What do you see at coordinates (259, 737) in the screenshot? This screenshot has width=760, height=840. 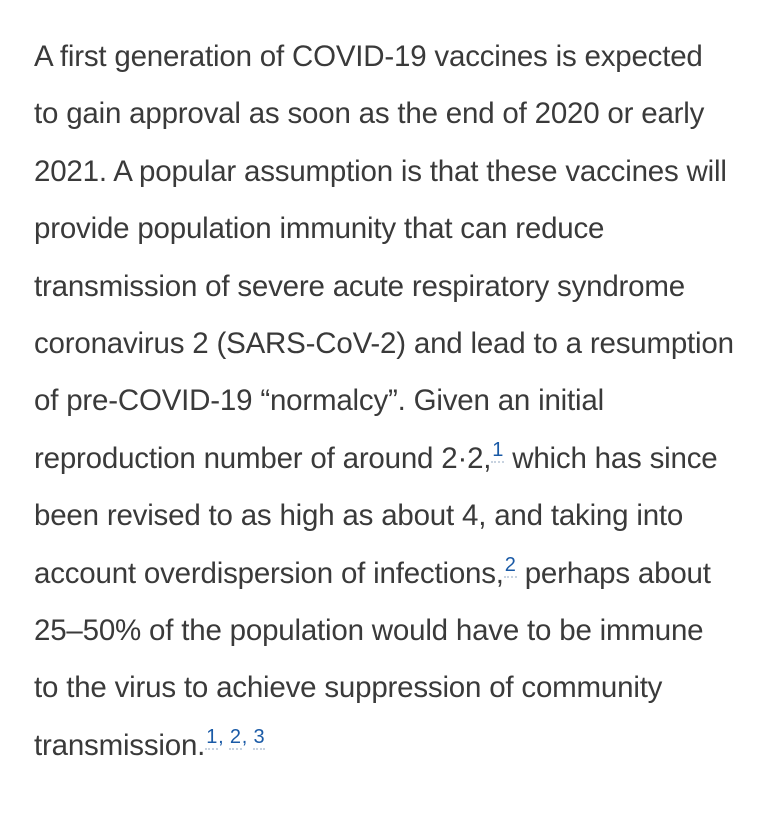 I see `reference-link-5: 3` at bounding box center [259, 737].